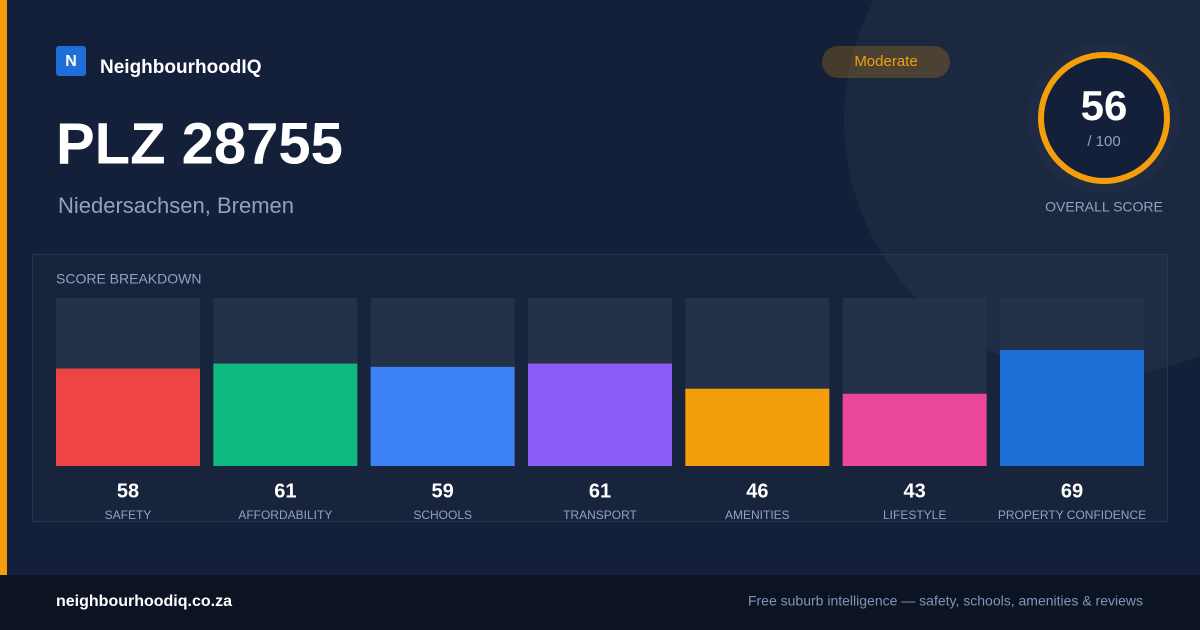 The height and width of the screenshot is (630, 1200). I want to click on accent-stripe, so click(3, 287).